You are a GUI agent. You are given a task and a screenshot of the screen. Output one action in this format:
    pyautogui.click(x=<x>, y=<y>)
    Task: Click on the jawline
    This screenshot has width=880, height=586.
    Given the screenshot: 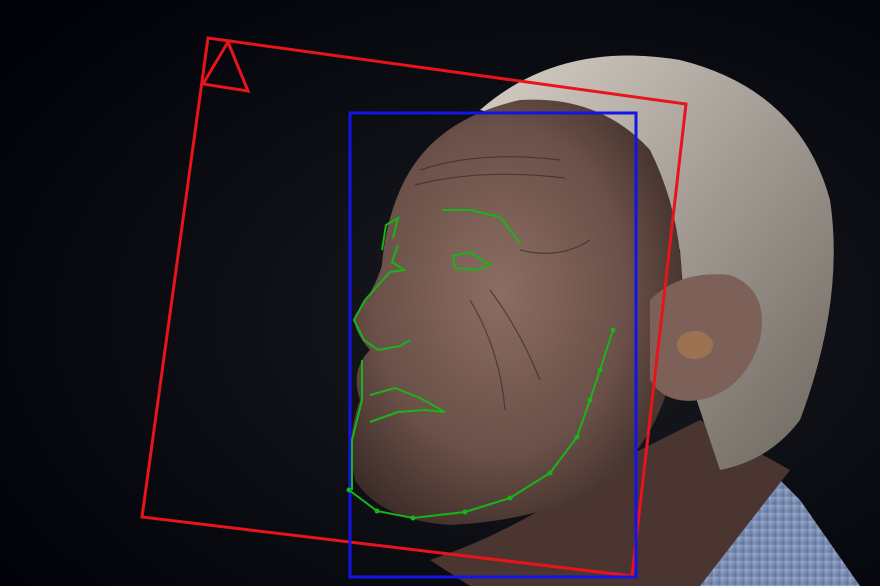 What is the action you would take?
    pyautogui.click(x=481, y=424)
    